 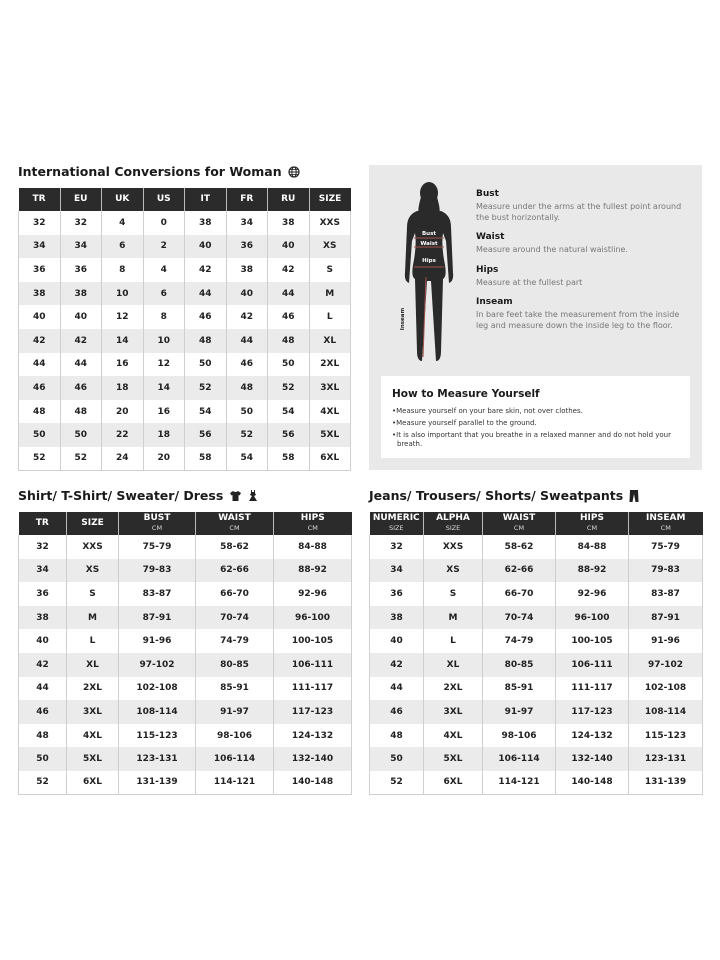 What do you see at coordinates (122, 223) in the screenshot?
I see `table-cell: 4` at bounding box center [122, 223].